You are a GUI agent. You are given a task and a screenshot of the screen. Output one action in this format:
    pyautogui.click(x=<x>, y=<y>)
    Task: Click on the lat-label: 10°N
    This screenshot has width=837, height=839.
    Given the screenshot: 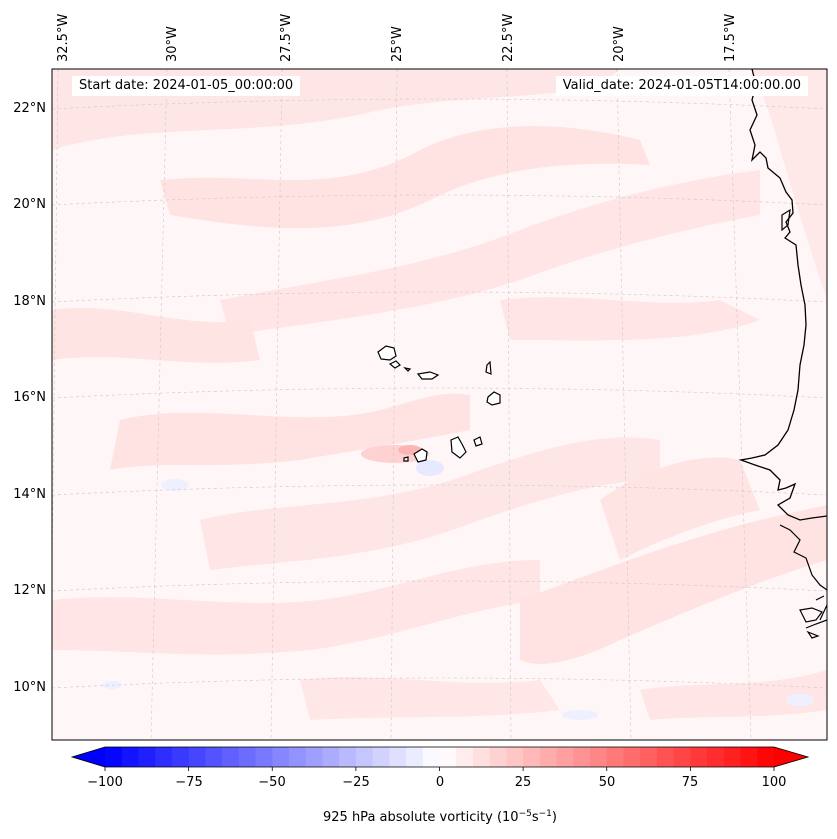 What is the action you would take?
    pyautogui.click(x=29, y=687)
    